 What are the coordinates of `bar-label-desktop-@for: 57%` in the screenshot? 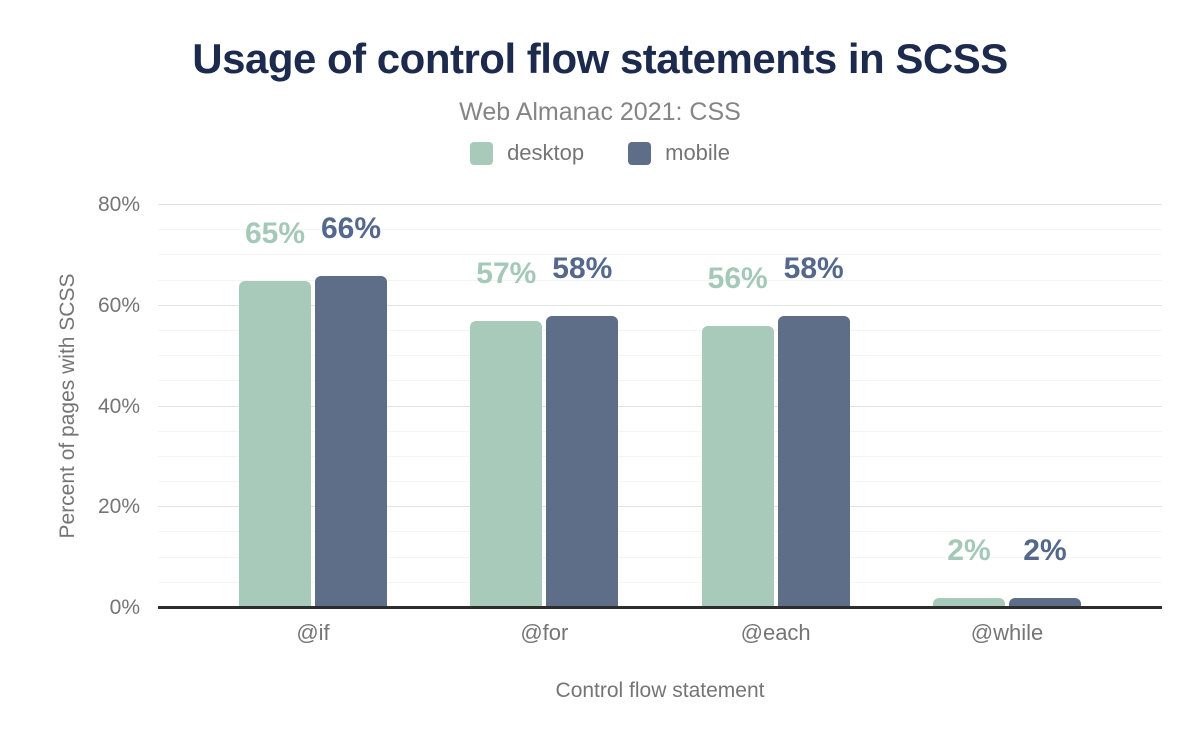 It's located at (506, 273).